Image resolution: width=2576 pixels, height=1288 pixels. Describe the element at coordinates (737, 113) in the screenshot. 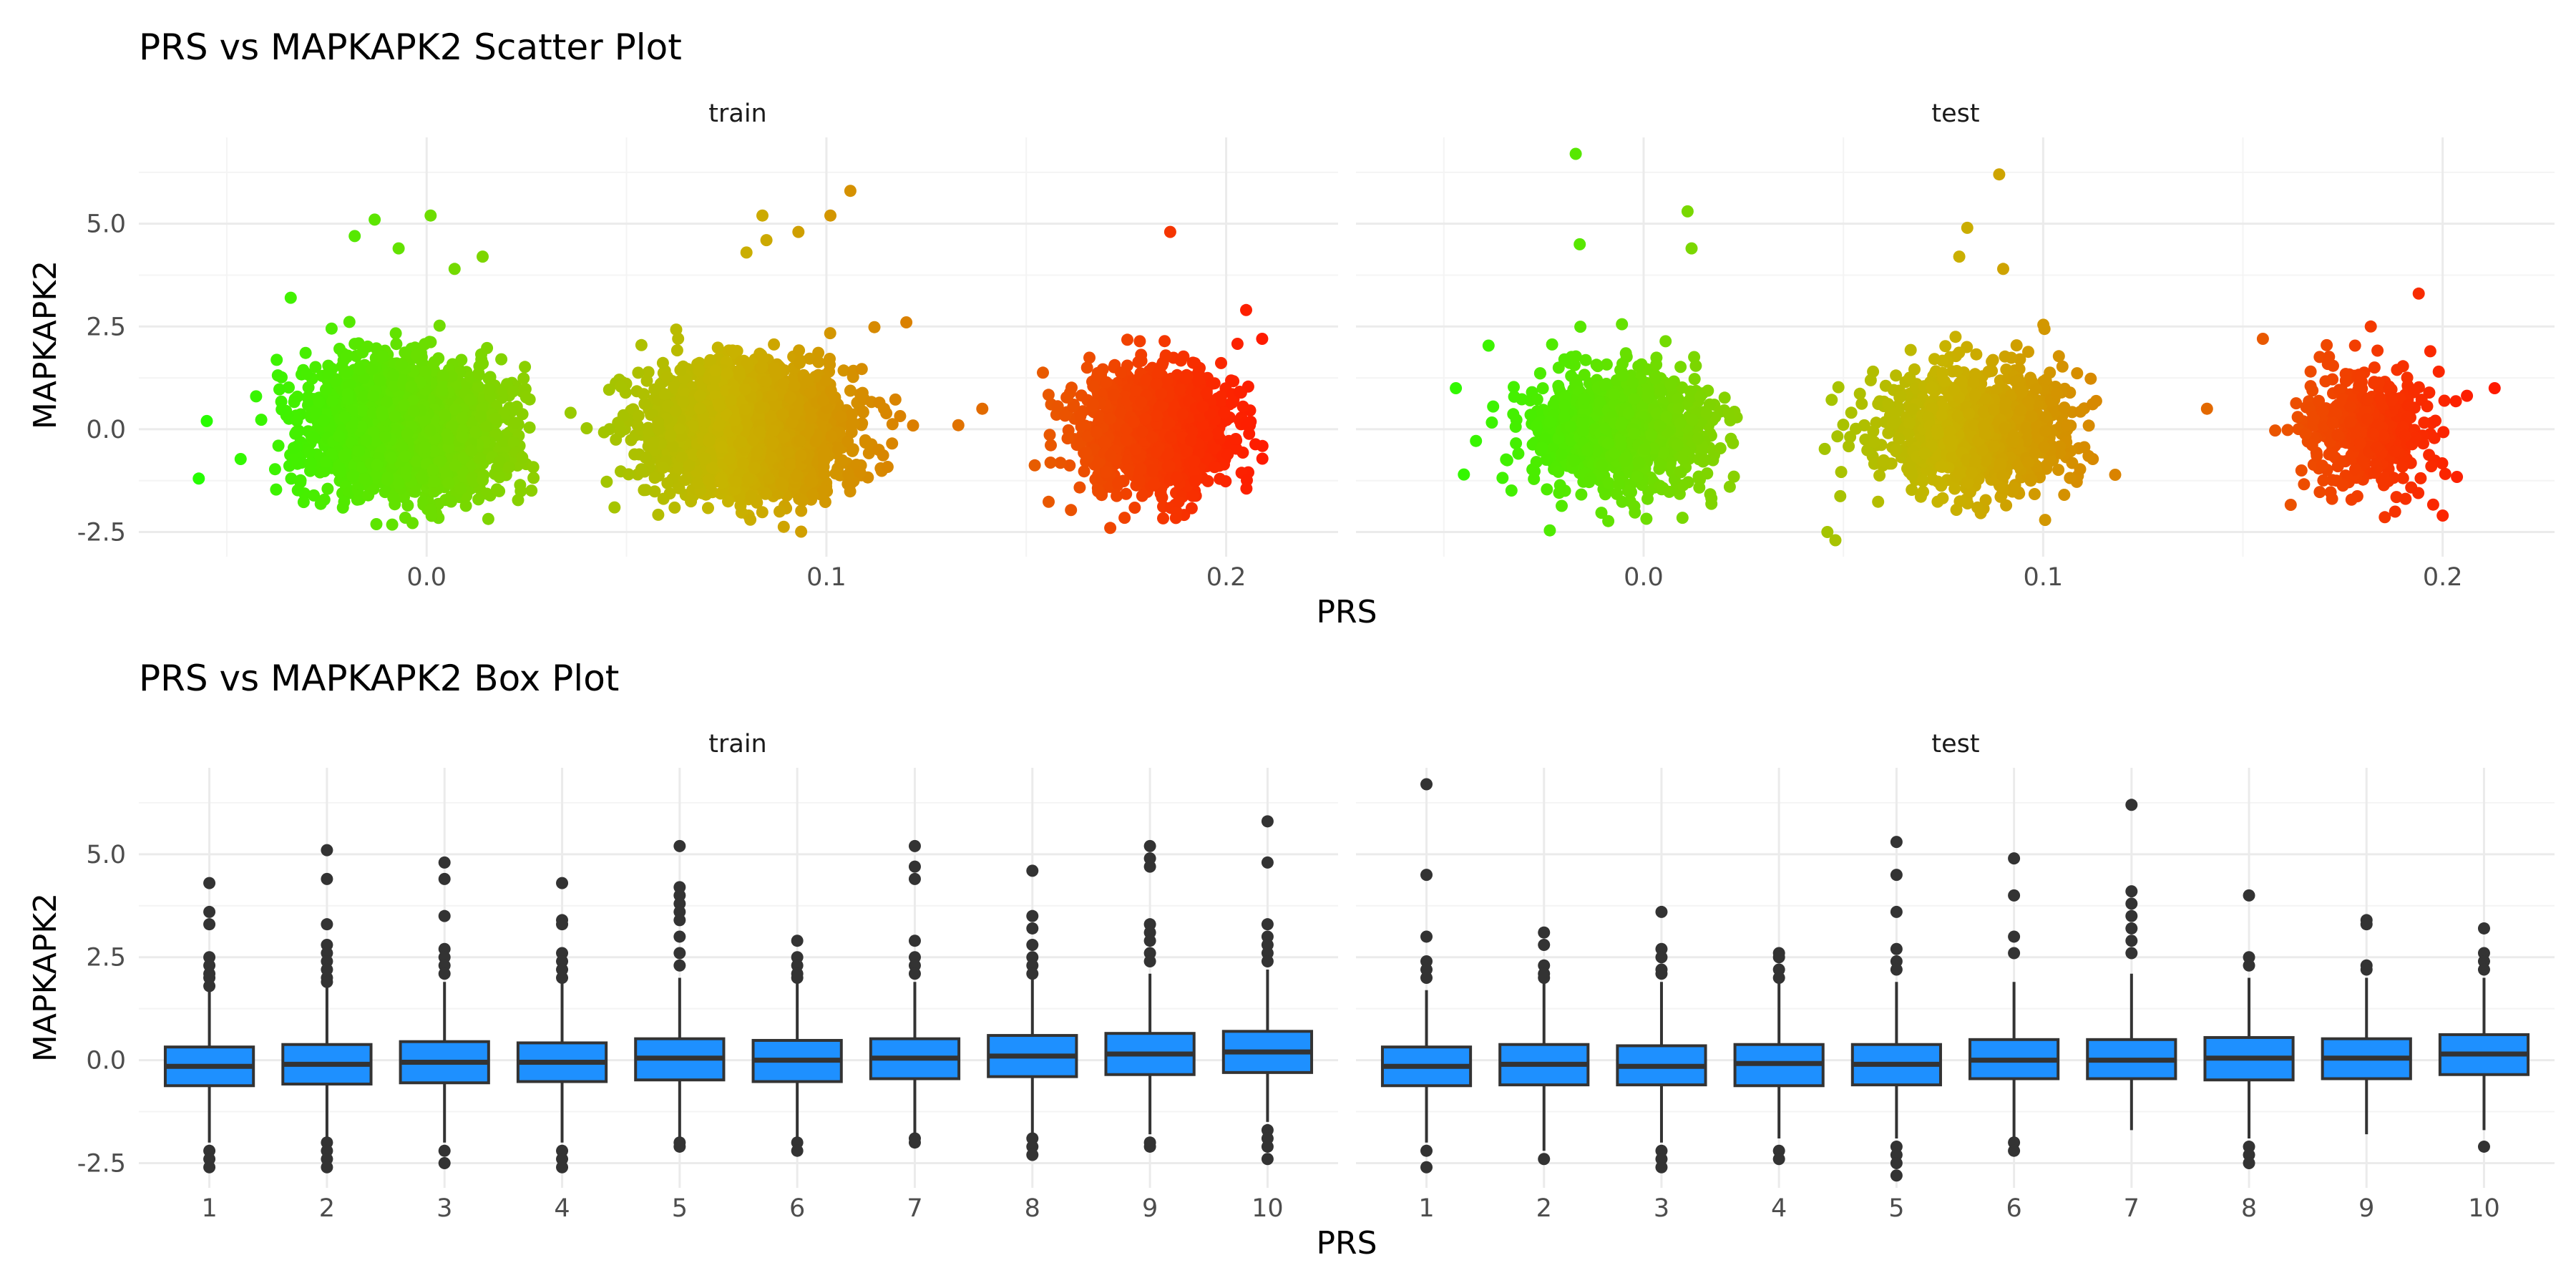

I see `scatter-strip-train: train` at that location.